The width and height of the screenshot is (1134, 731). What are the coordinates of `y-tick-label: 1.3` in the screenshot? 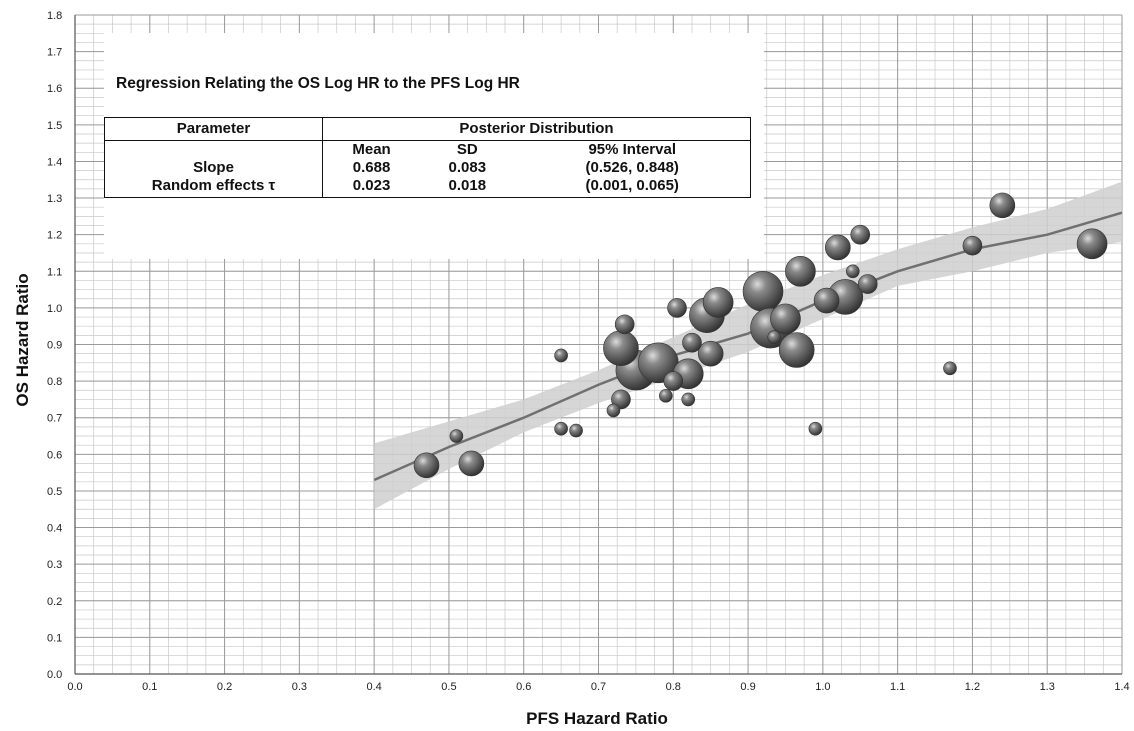 It's located at (54, 199).